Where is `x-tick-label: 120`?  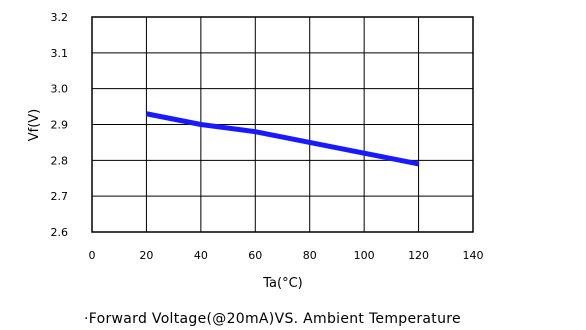 x-tick-label: 120 is located at coordinates (418, 255).